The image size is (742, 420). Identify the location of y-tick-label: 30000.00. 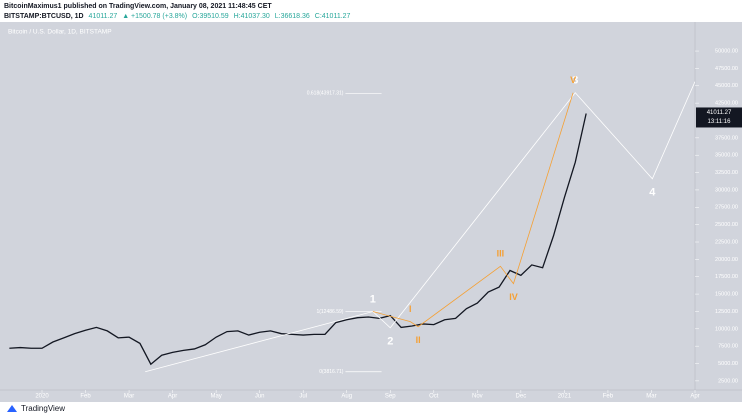
(726, 190).